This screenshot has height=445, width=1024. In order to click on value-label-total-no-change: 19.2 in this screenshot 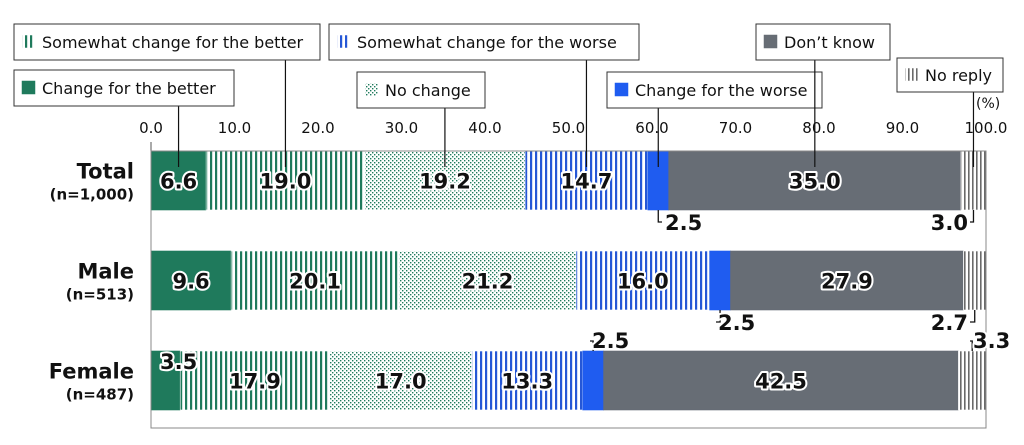, I will do `click(445, 182)`.